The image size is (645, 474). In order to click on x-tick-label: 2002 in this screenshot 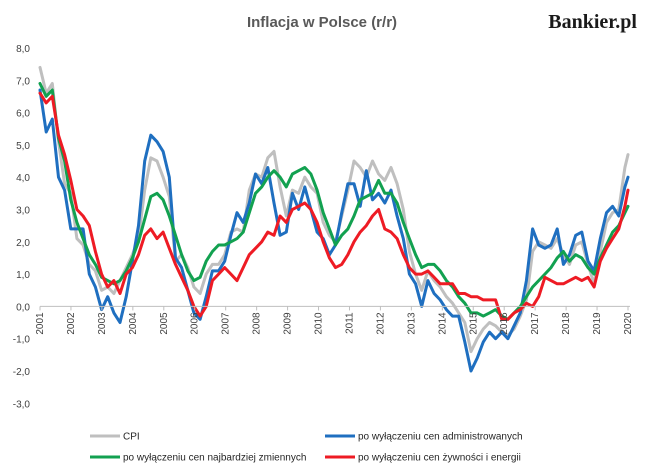, I will do `click(71, 323)`.